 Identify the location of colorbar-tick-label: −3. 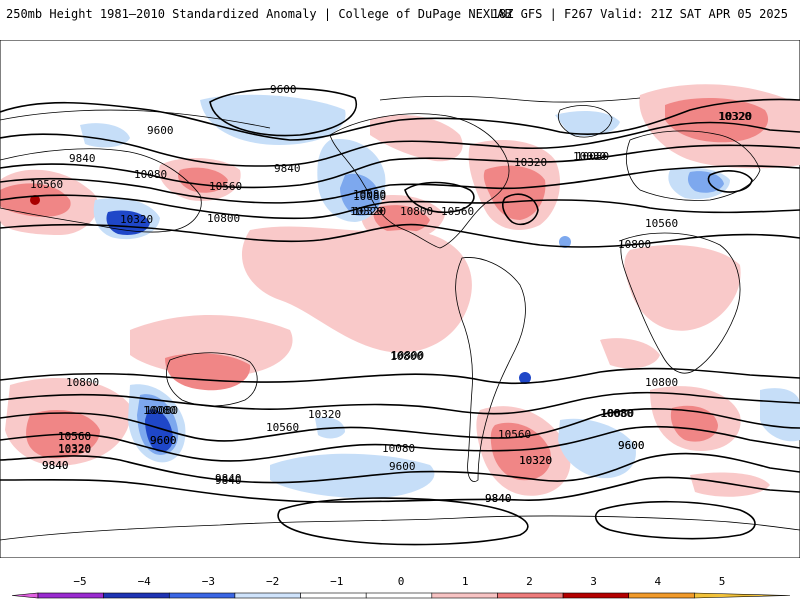
(208, 581).